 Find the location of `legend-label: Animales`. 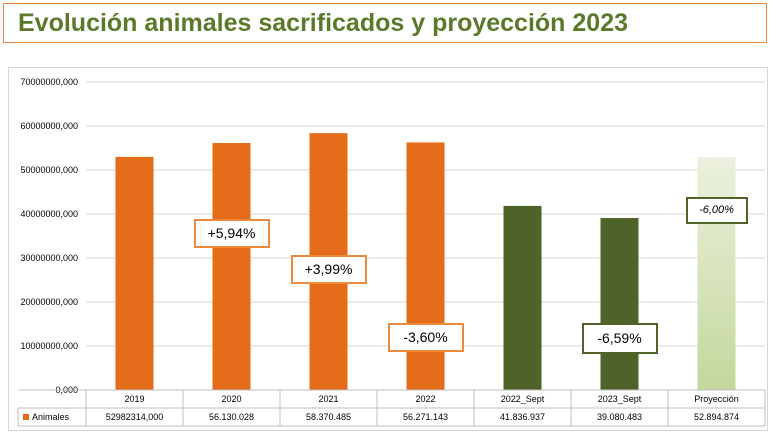

legend-label: Animales is located at coordinates (51, 417).